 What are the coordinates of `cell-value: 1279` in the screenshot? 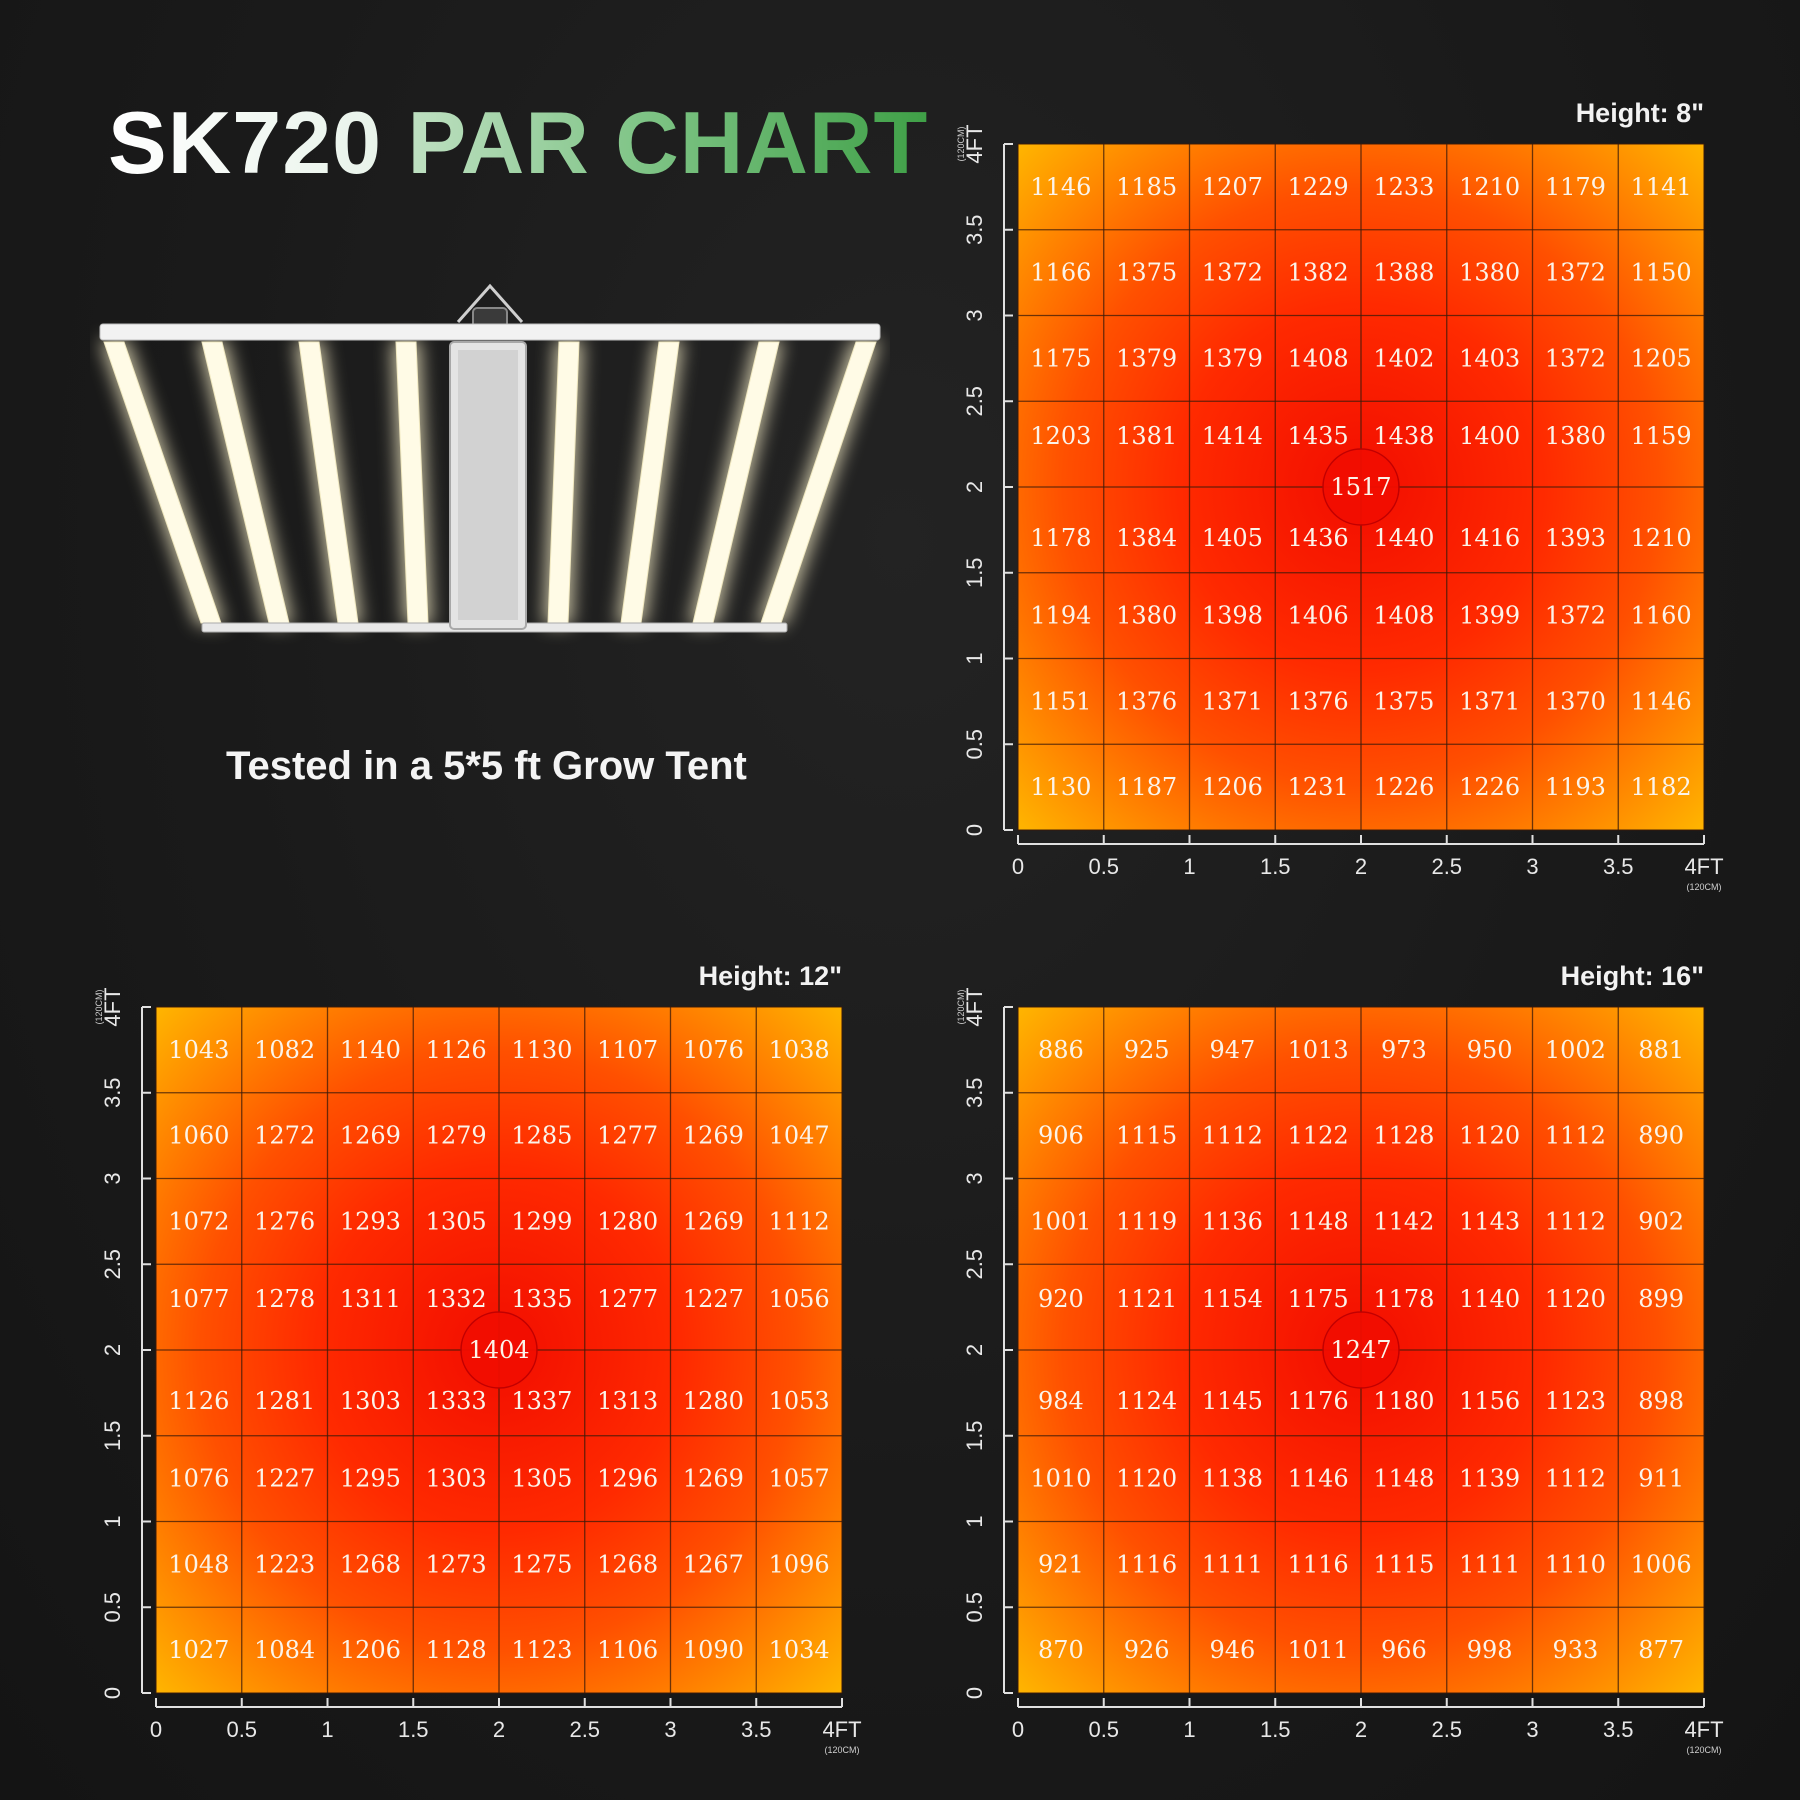 It's located at (456, 1136).